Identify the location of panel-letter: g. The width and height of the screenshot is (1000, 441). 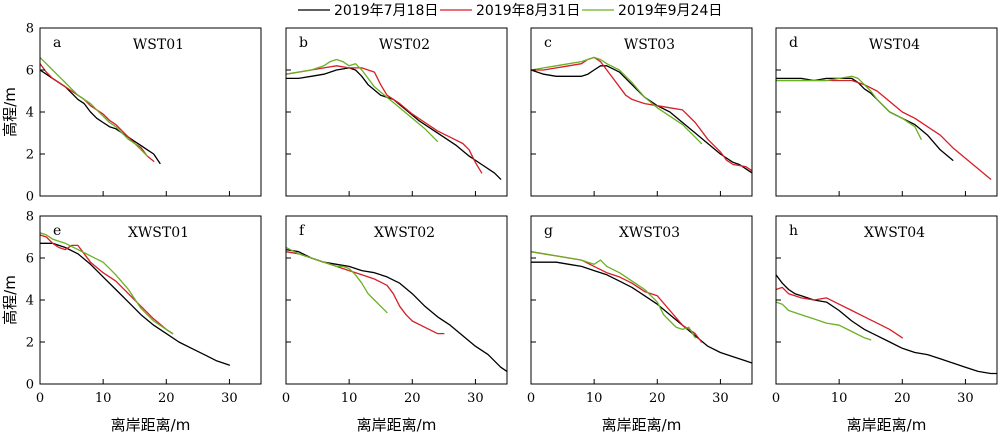
(548, 231).